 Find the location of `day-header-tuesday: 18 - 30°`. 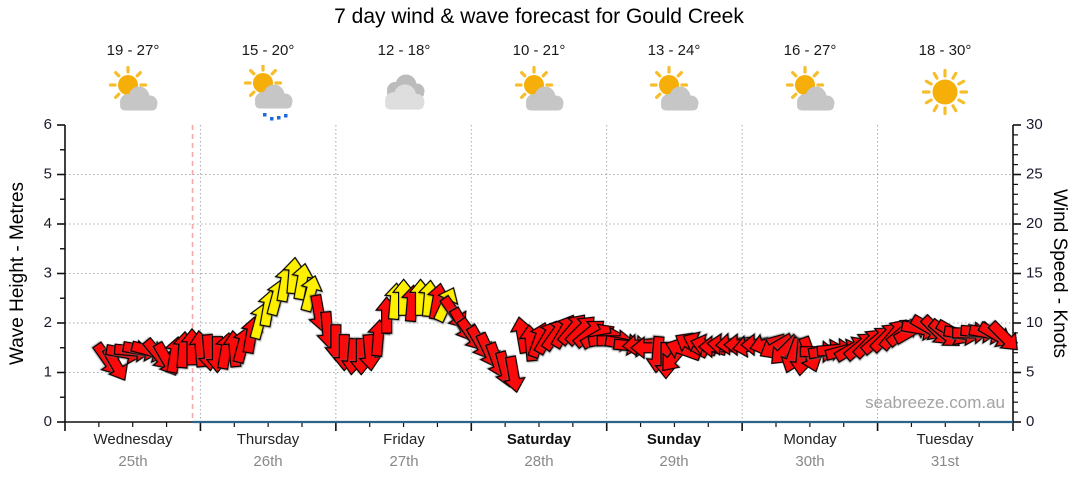

day-header-tuesday: 18 - 30° is located at coordinates (945, 81).